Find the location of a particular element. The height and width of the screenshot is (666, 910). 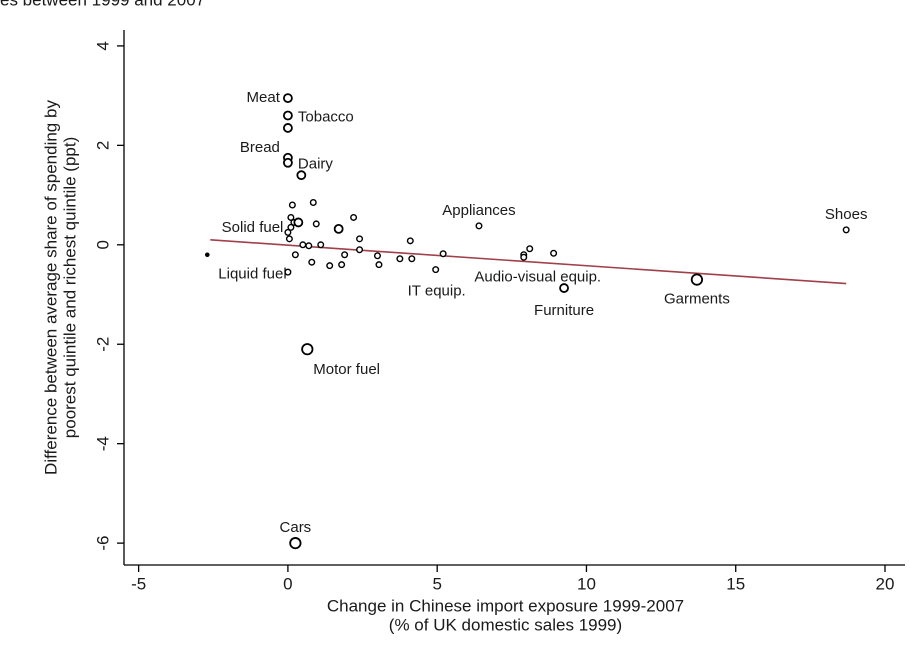

point-label: Meat is located at coordinates (264, 97).